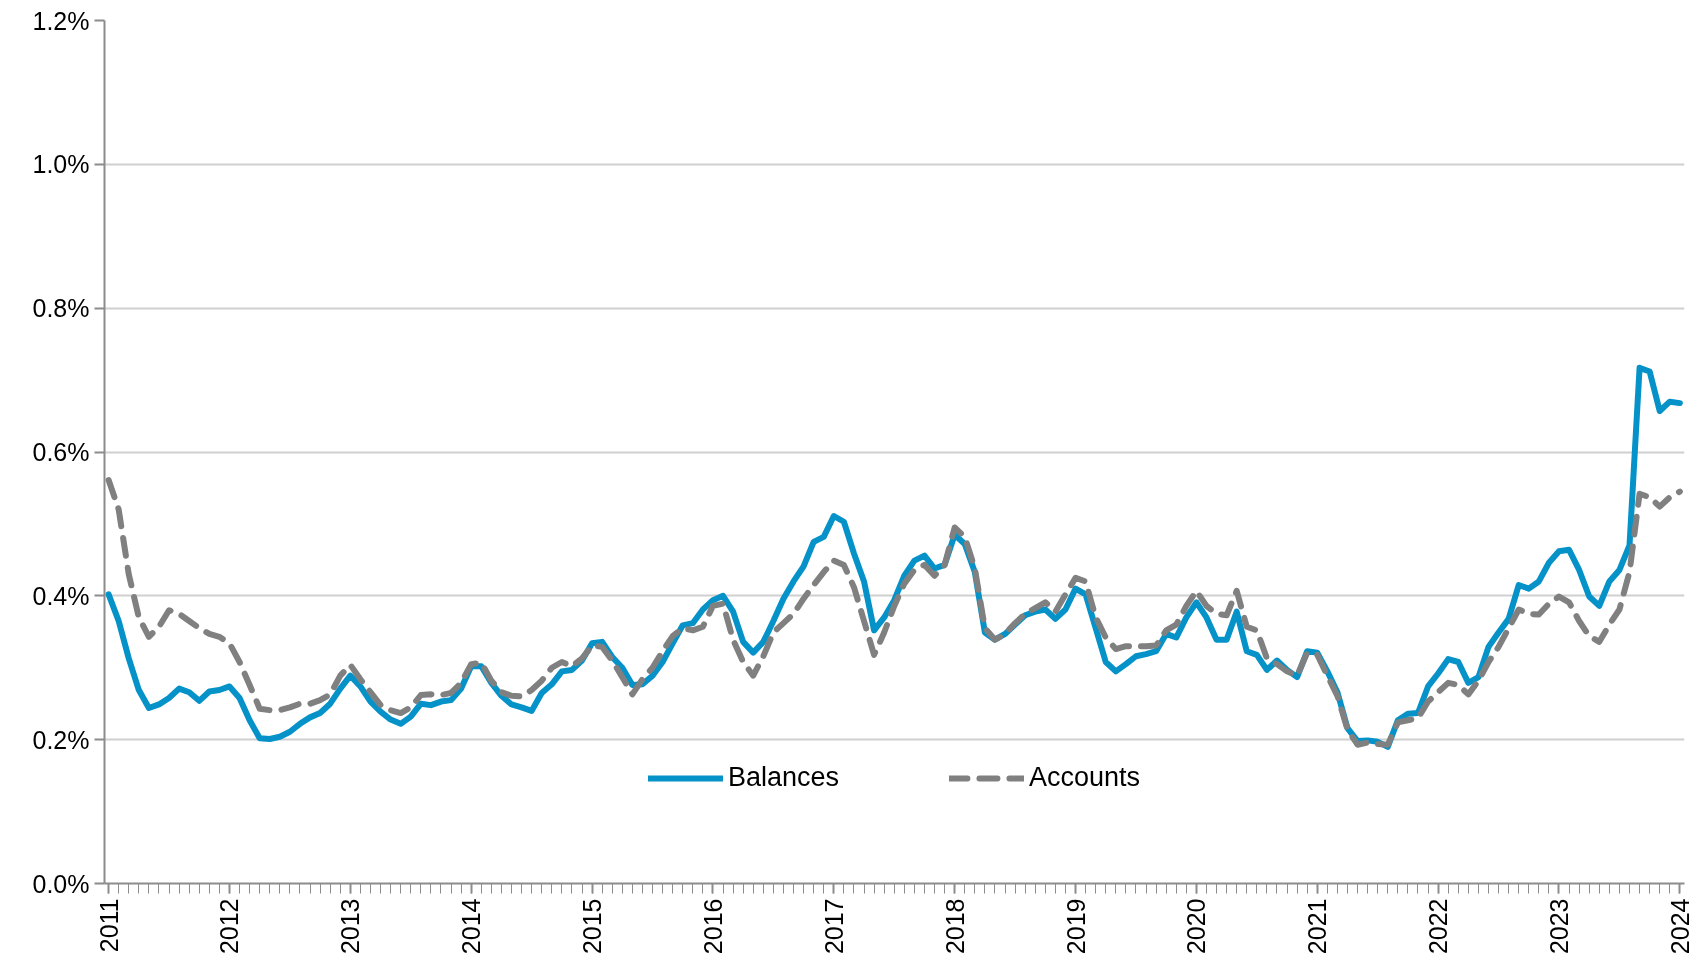 The image size is (1690, 957). Describe the element at coordinates (61, 308) in the screenshot. I see `y-tick-label: 0.8%` at that location.